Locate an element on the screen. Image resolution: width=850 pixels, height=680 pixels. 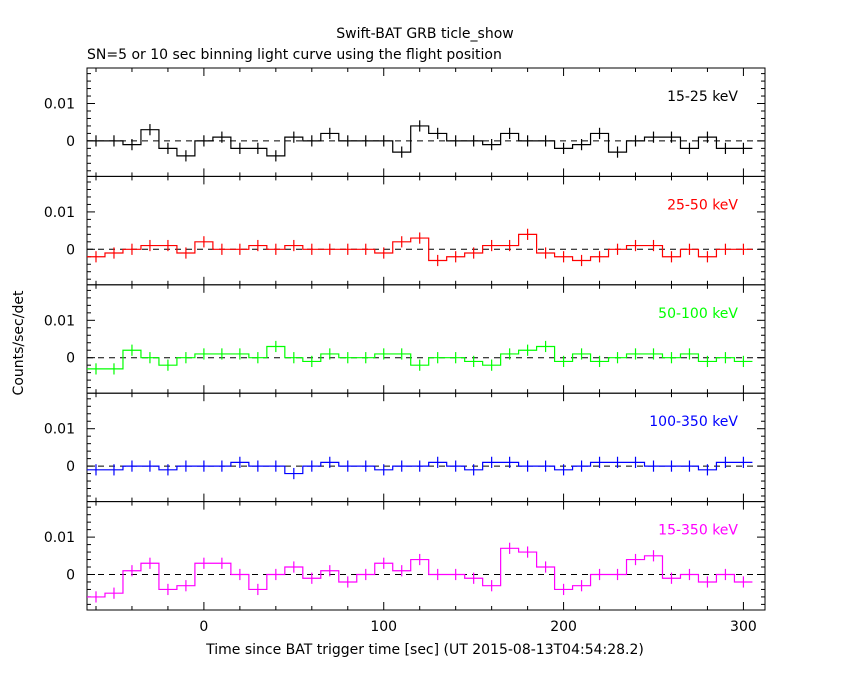
panel-1: 0 0.01 15-25 keV is located at coordinates (405, 122).